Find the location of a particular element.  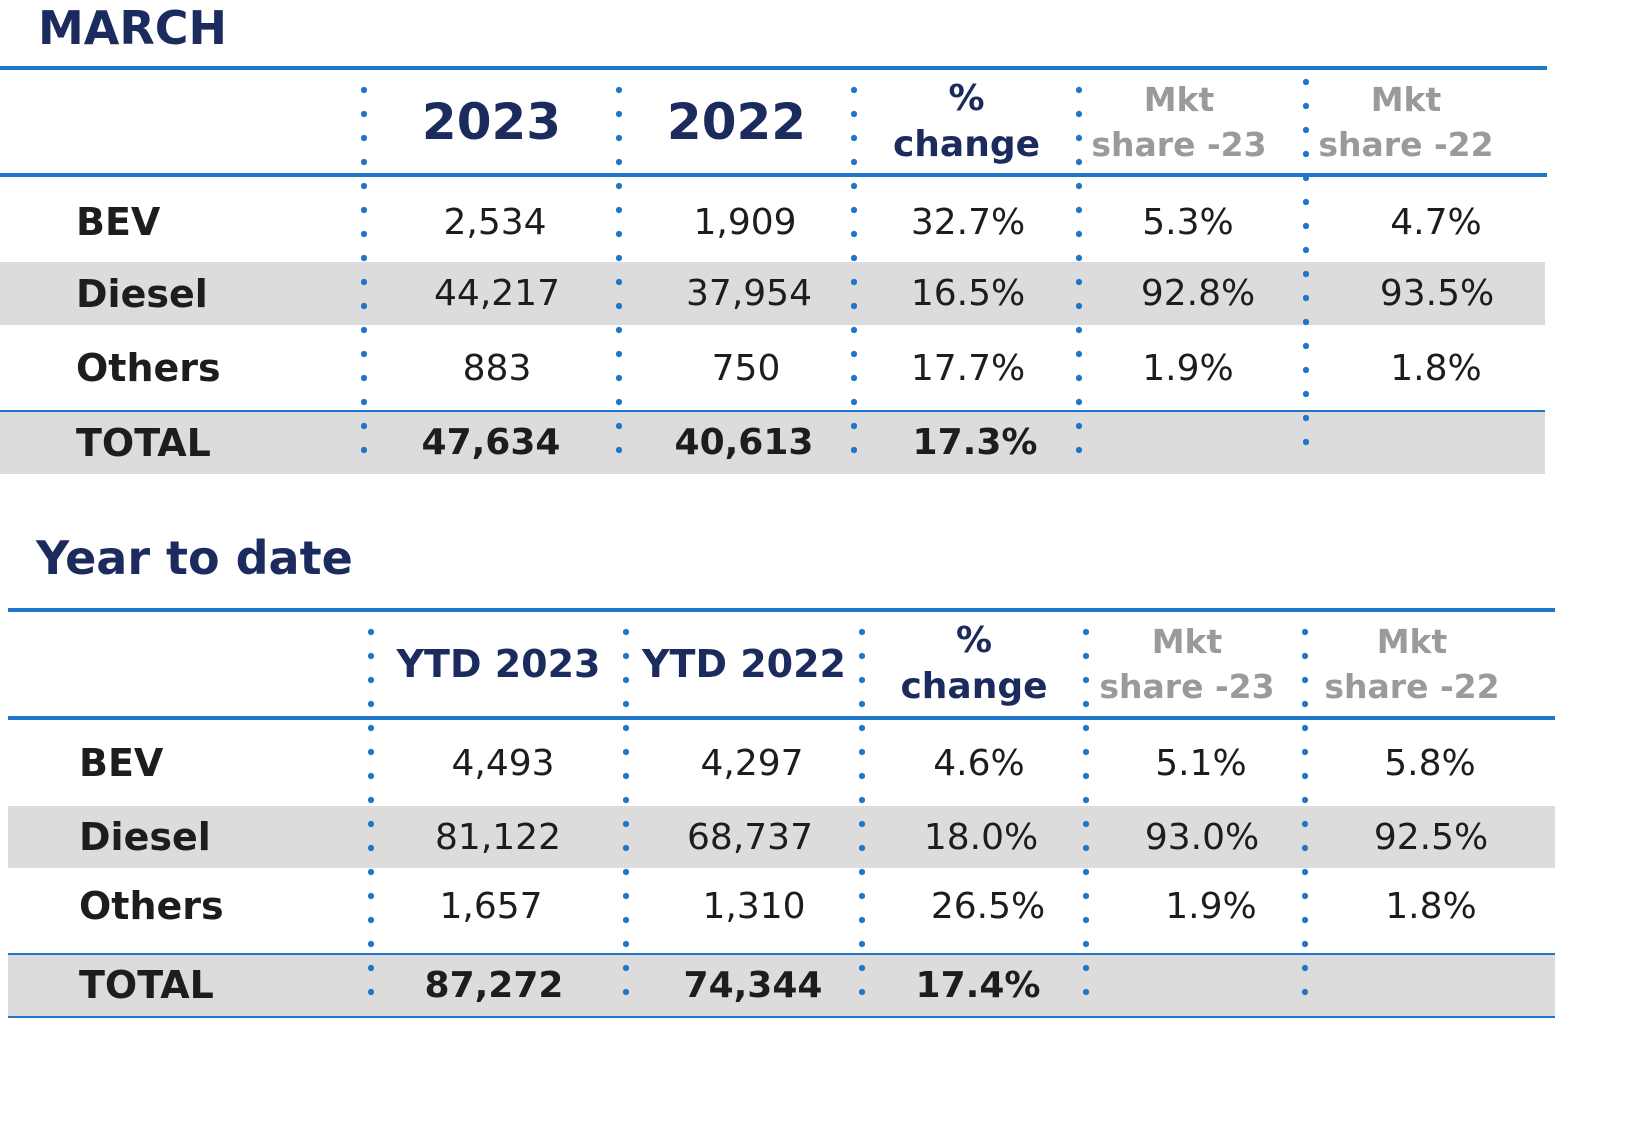

march-header-share-23: Mkt share -23 is located at coordinates (1179, 121).